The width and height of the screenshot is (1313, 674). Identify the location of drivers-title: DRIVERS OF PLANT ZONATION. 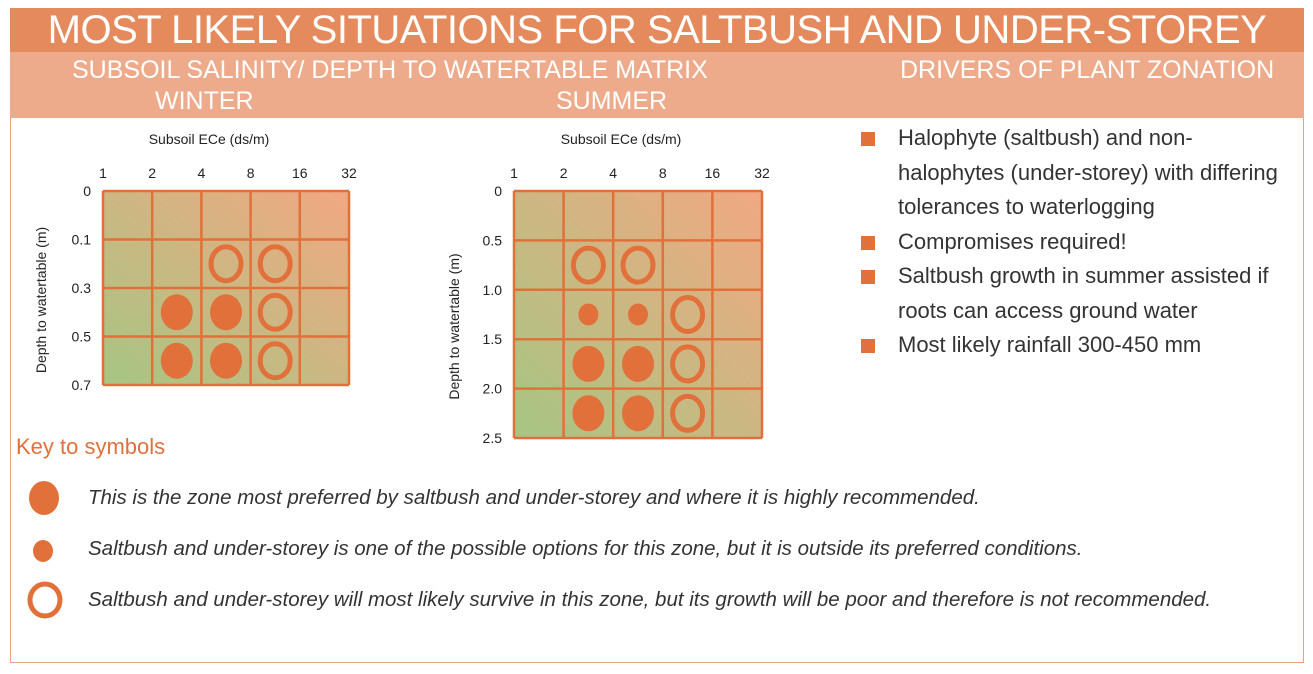
(1087, 70).